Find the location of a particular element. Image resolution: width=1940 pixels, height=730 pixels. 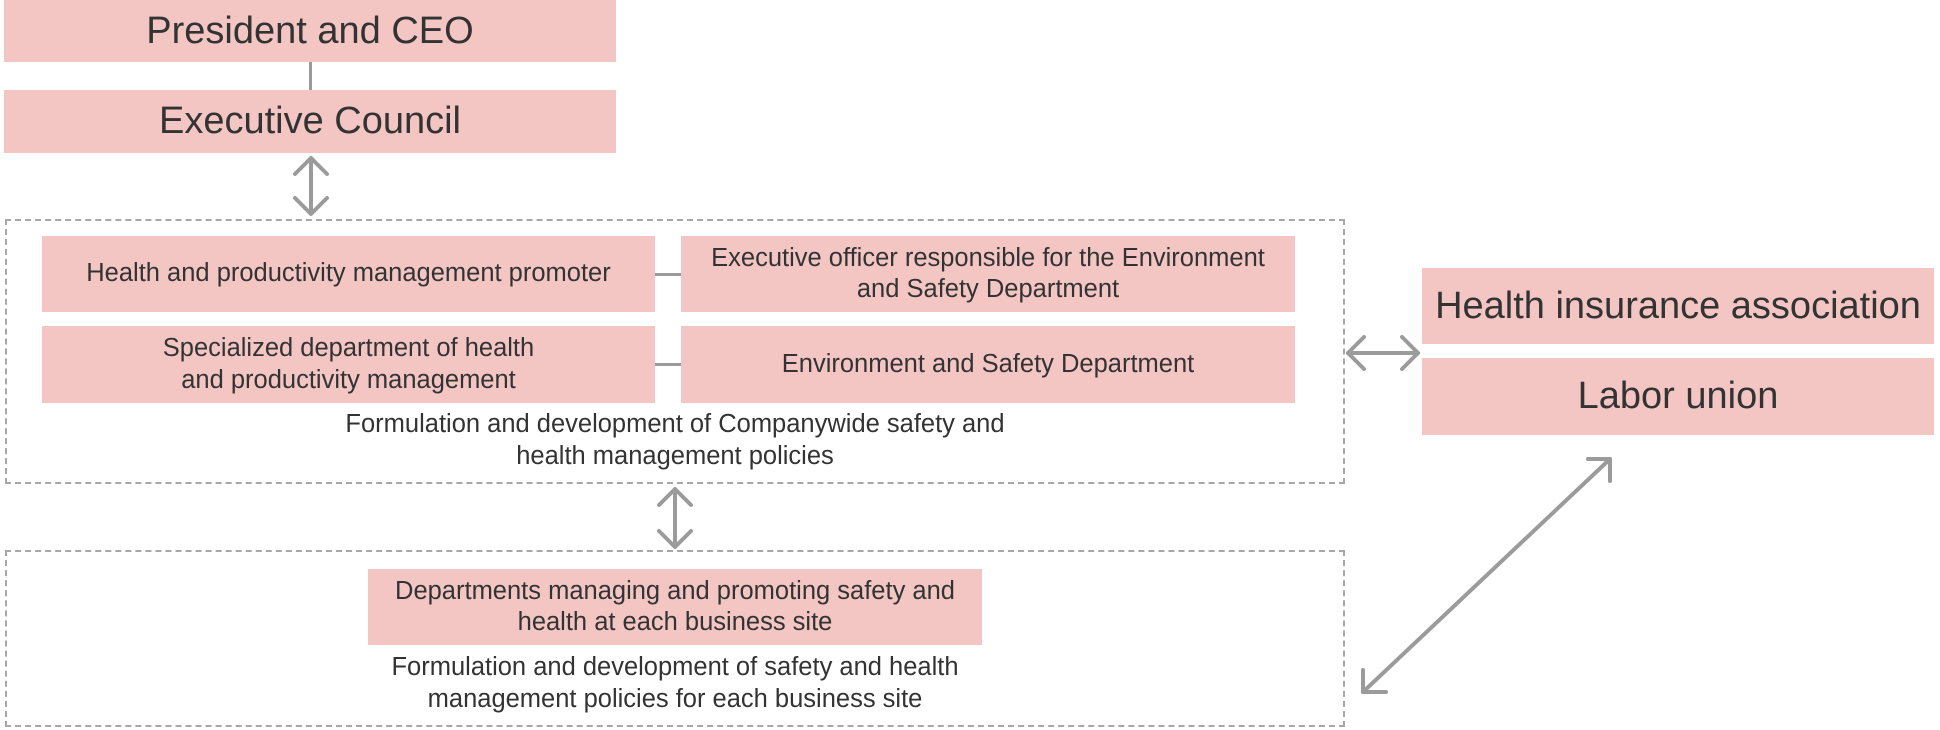

health-insurance-label: Health insurance association is located at coordinates (1678, 305).